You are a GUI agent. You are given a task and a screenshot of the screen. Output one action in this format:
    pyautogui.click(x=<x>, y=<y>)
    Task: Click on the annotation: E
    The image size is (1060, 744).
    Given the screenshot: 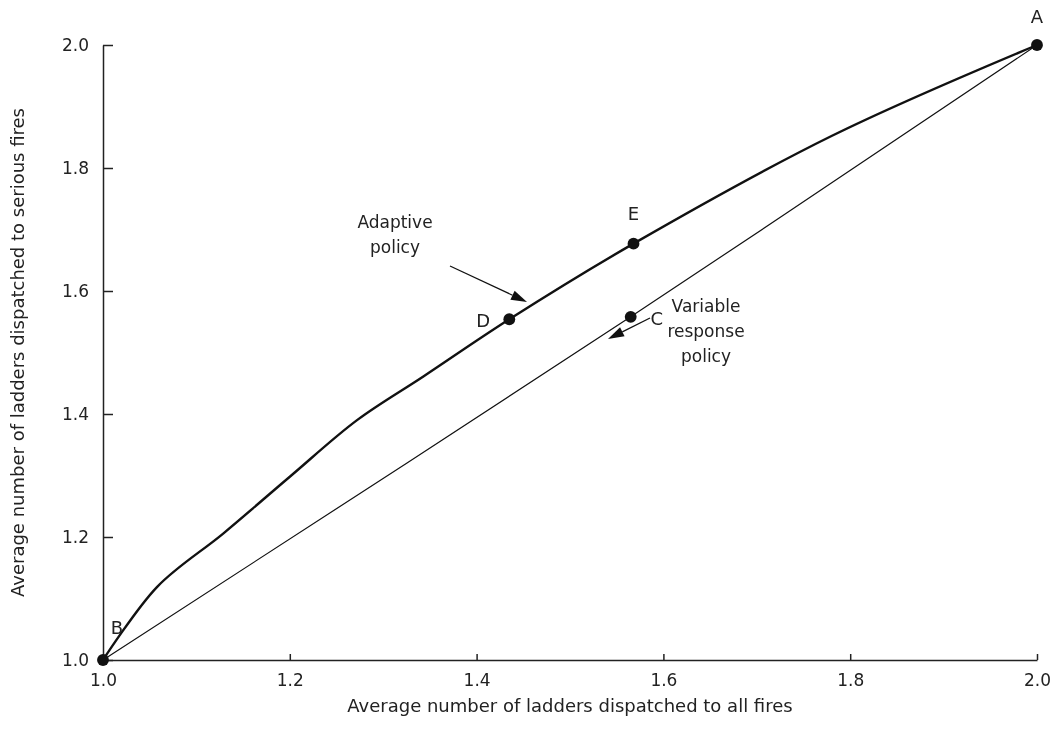 What is the action you would take?
    pyautogui.click(x=633, y=213)
    